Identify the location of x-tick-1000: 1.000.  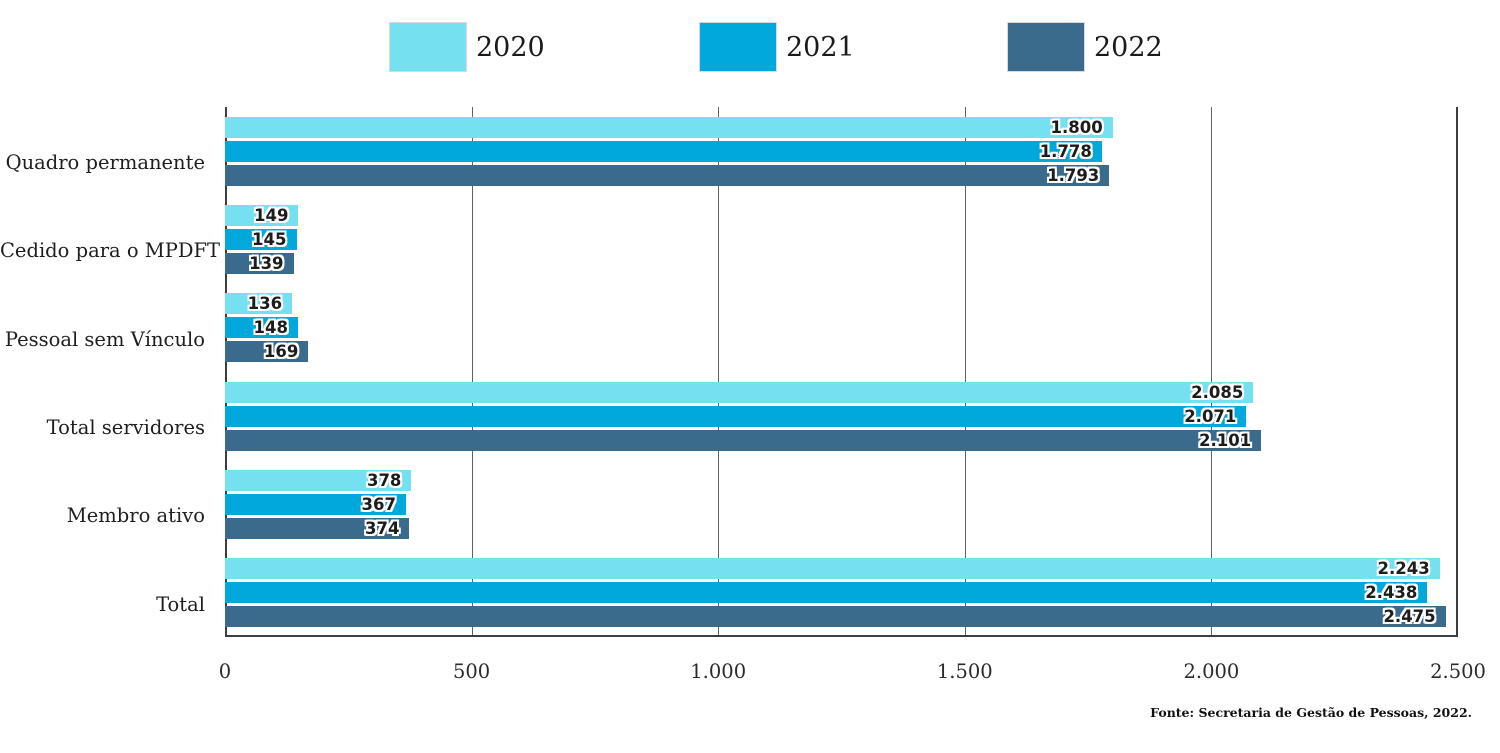
(718, 671).